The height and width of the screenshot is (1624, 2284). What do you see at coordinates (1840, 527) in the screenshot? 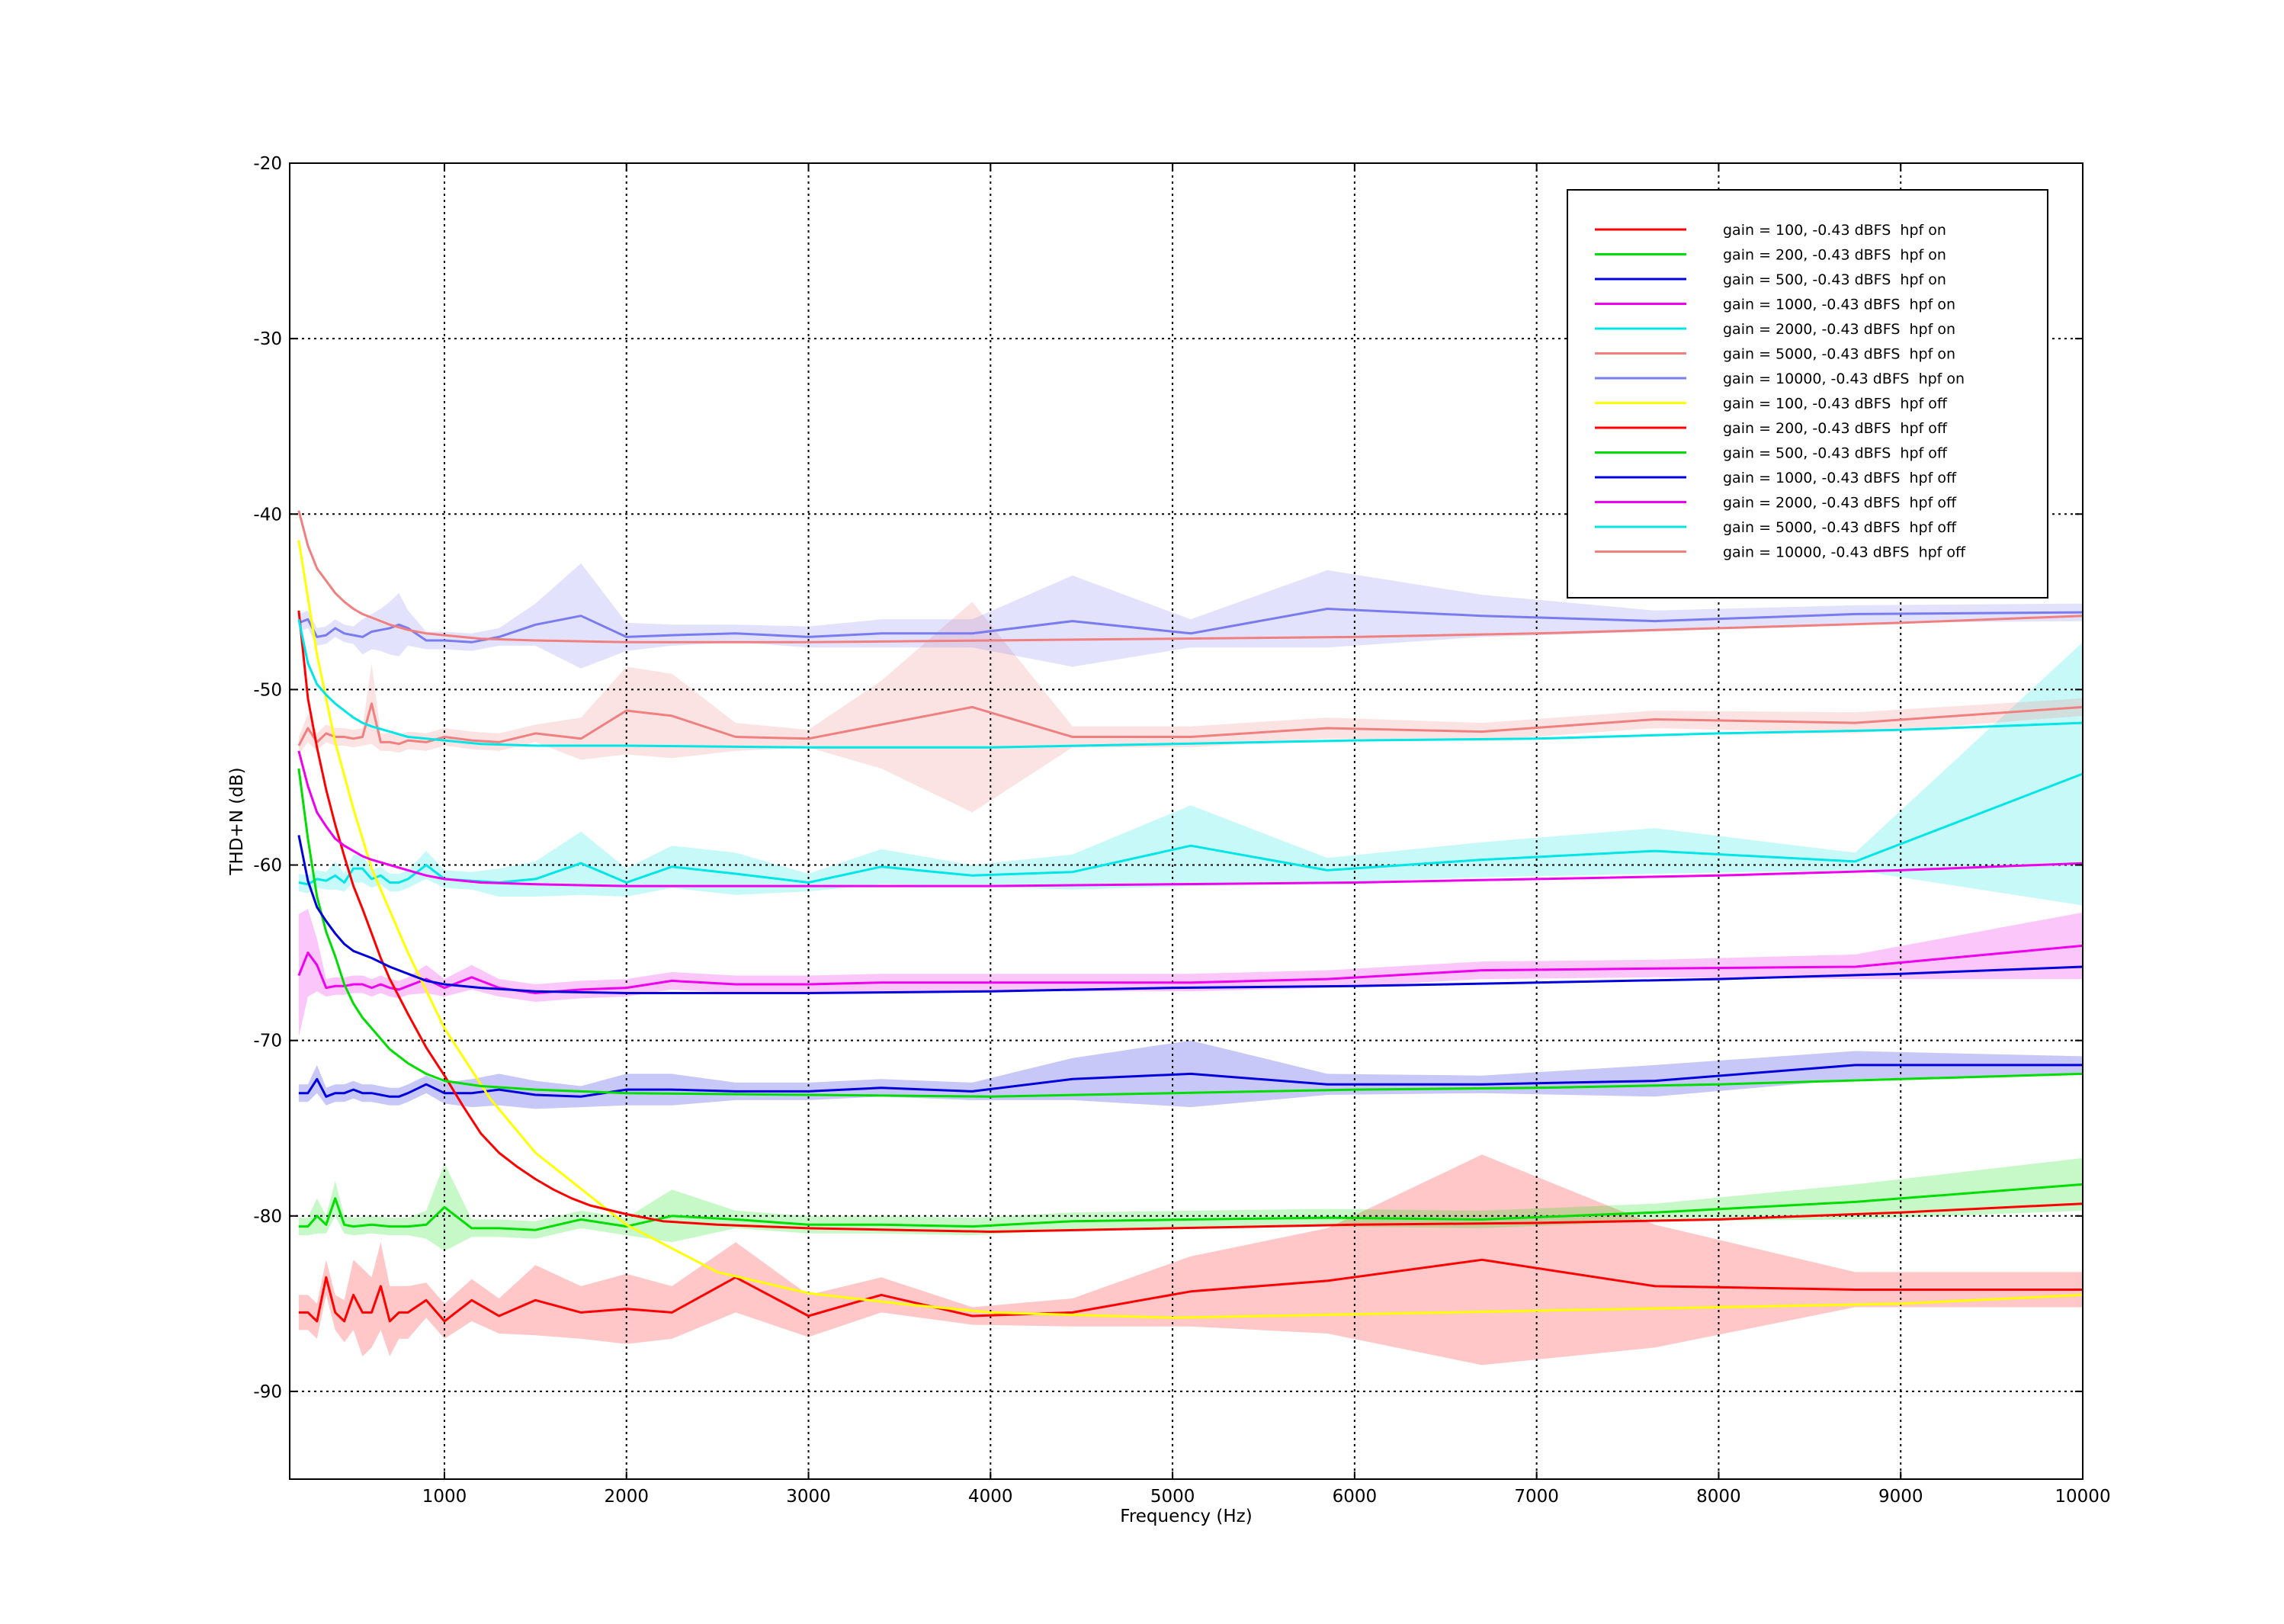
I see `legend-label: gain = 5000, -0.43 dBFS hpf off` at bounding box center [1840, 527].